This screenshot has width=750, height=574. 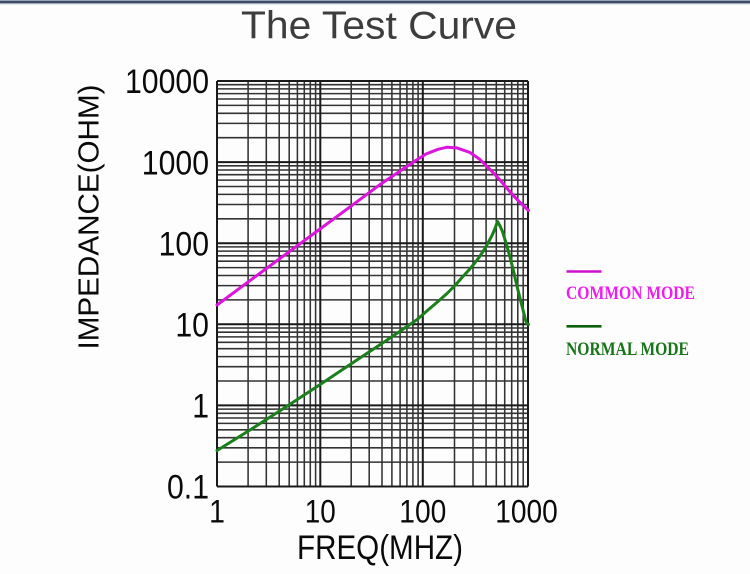 I want to click on svg-text: 10000, so click(x=167, y=82).